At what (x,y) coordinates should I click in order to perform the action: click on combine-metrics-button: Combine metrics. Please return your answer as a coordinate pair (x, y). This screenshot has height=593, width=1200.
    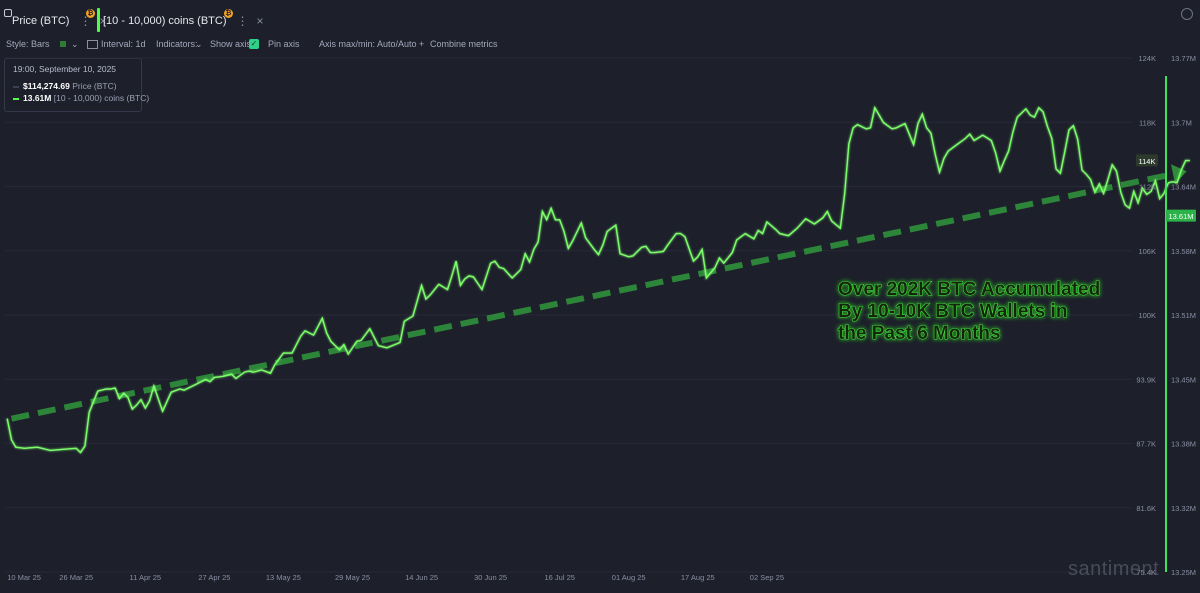
    Looking at the image, I should click on (464, 44).